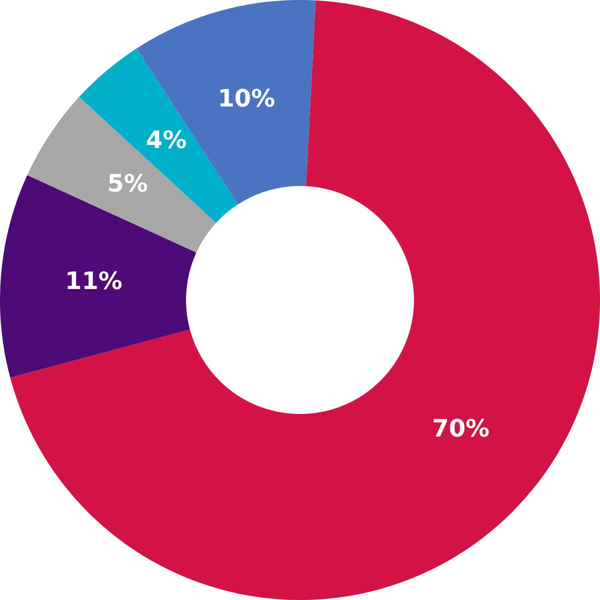 The image size is (600, 600). I want to click on data-label: 11%, so click(93, 280).